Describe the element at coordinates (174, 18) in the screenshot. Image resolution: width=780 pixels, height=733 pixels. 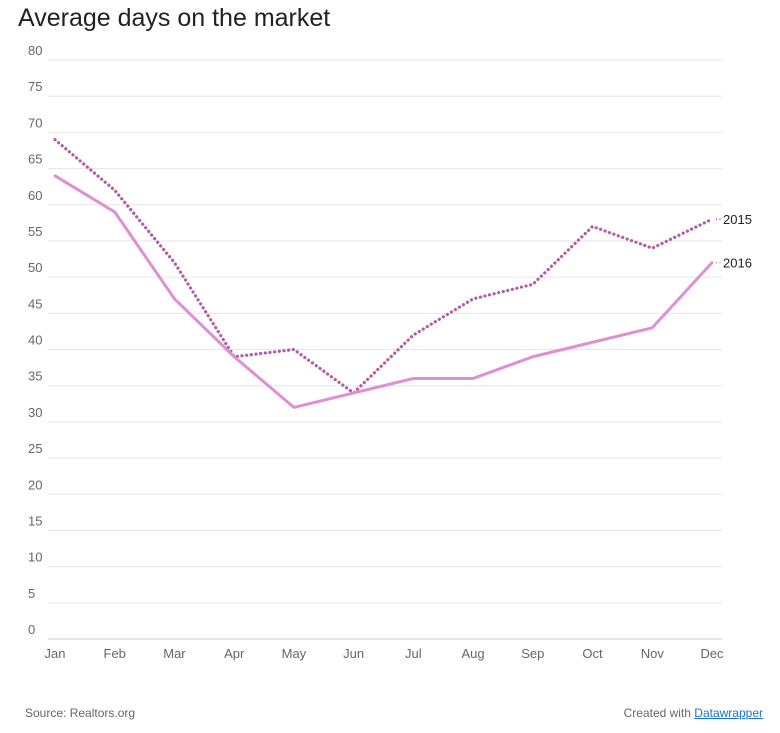
I see `chart-title: Average days on the market` at that location.